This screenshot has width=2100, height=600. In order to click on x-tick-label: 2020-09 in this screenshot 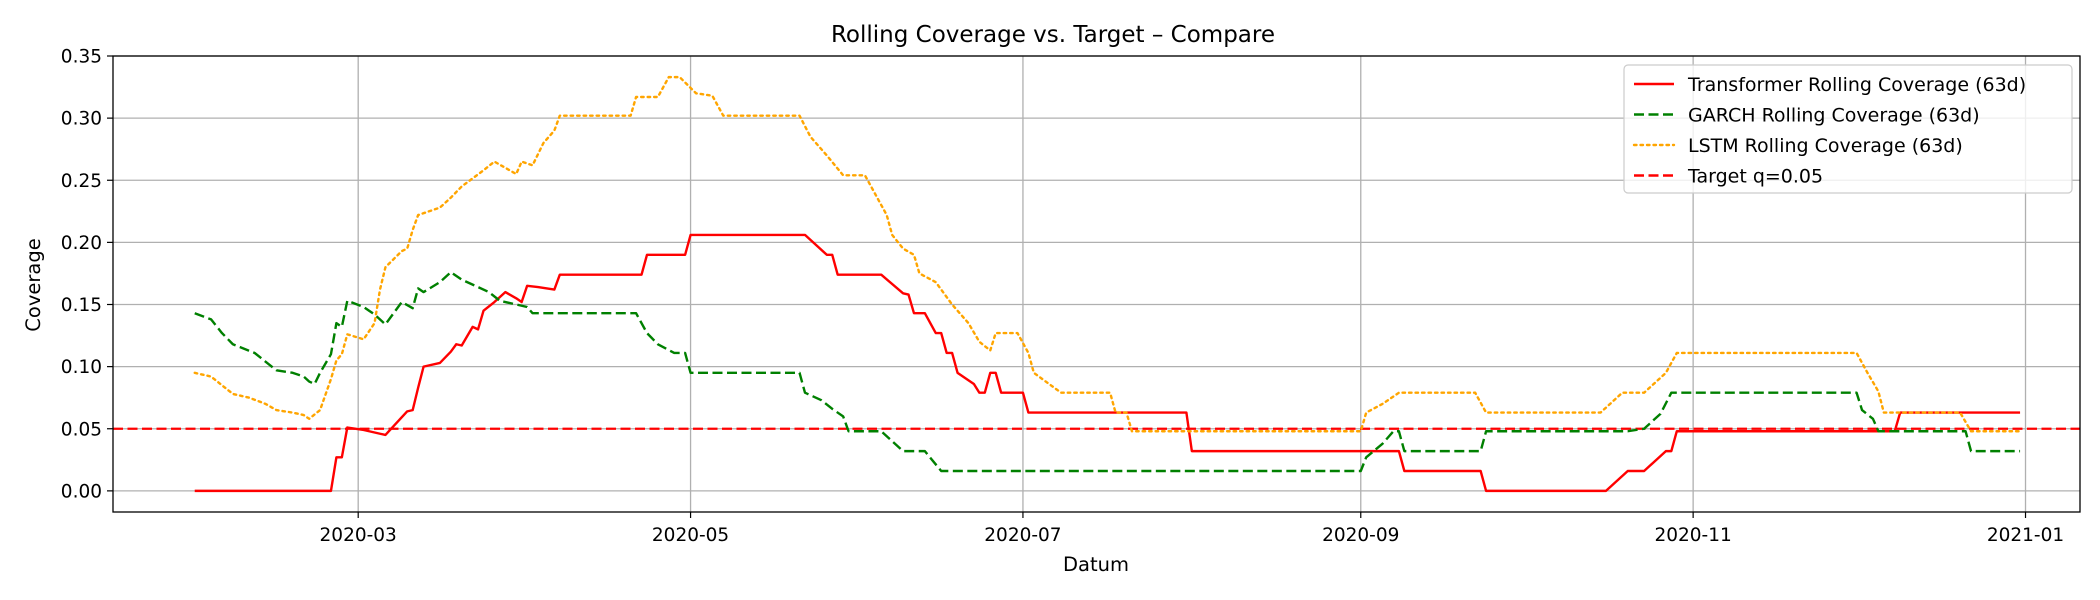, I will do `click(1360, 535)`.